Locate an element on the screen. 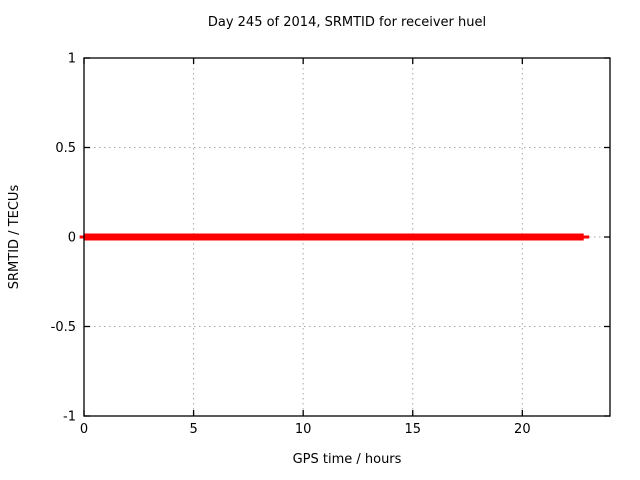 This screenshot has width=640, height=480. x-tick-label: 20 is located at coordinates (522, 429).